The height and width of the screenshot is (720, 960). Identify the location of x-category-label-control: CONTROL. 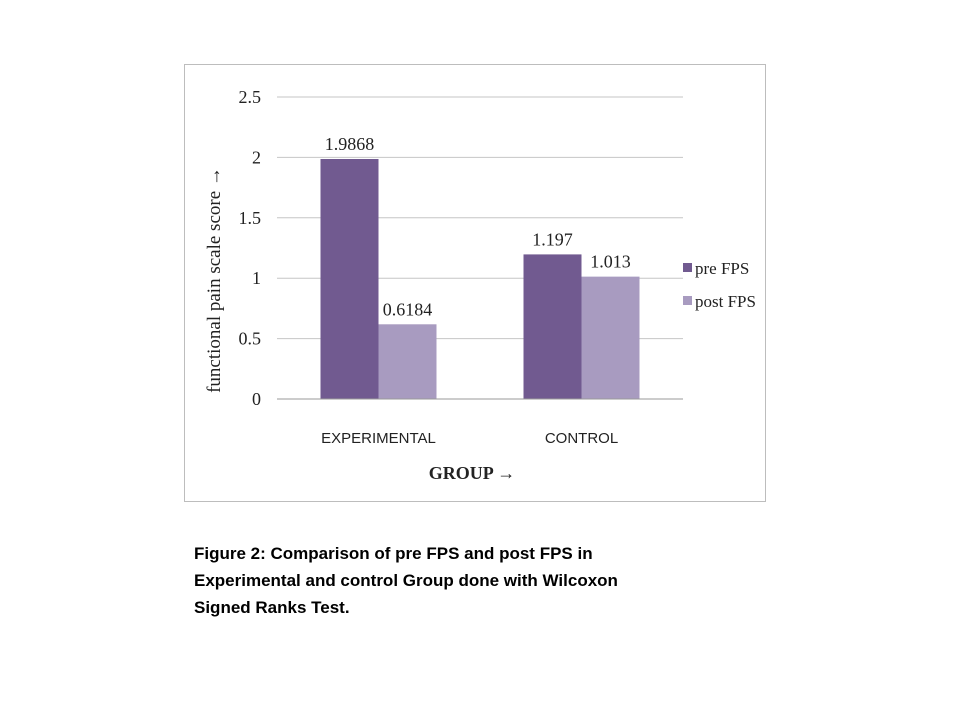
(581, 438).